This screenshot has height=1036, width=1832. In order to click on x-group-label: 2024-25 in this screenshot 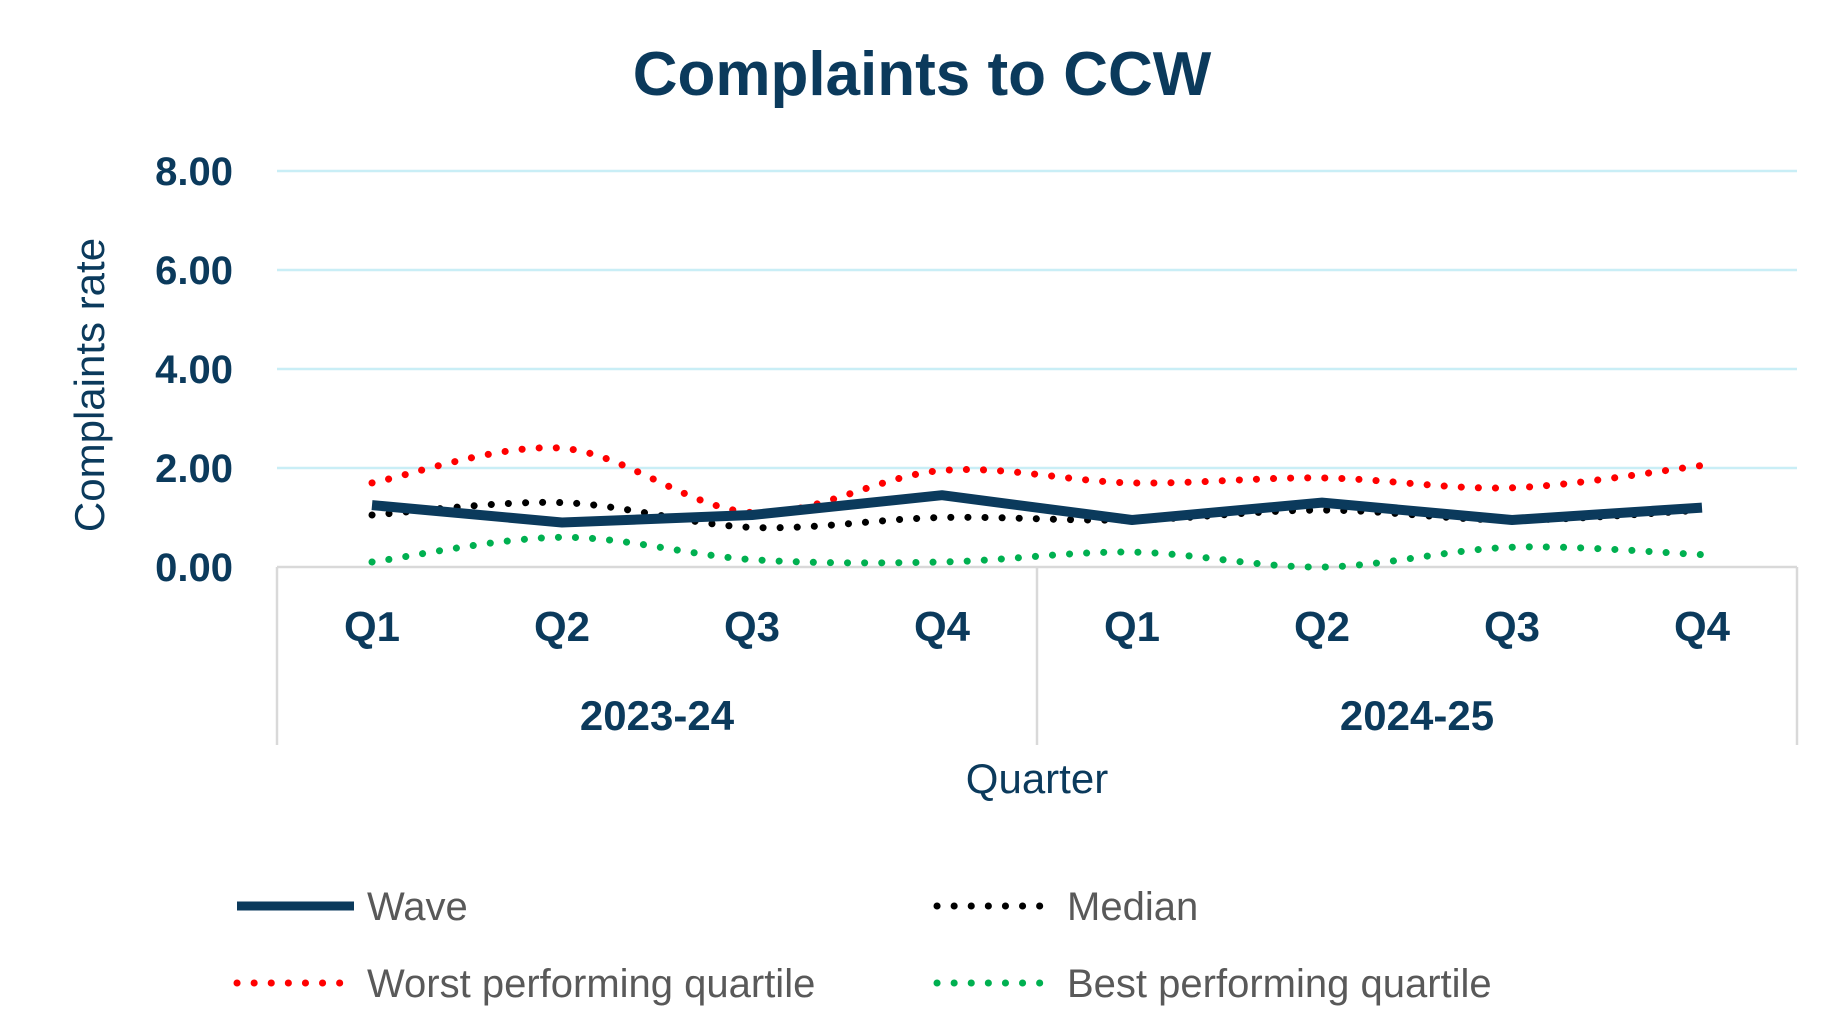, I will do `click(1417, 715)`.